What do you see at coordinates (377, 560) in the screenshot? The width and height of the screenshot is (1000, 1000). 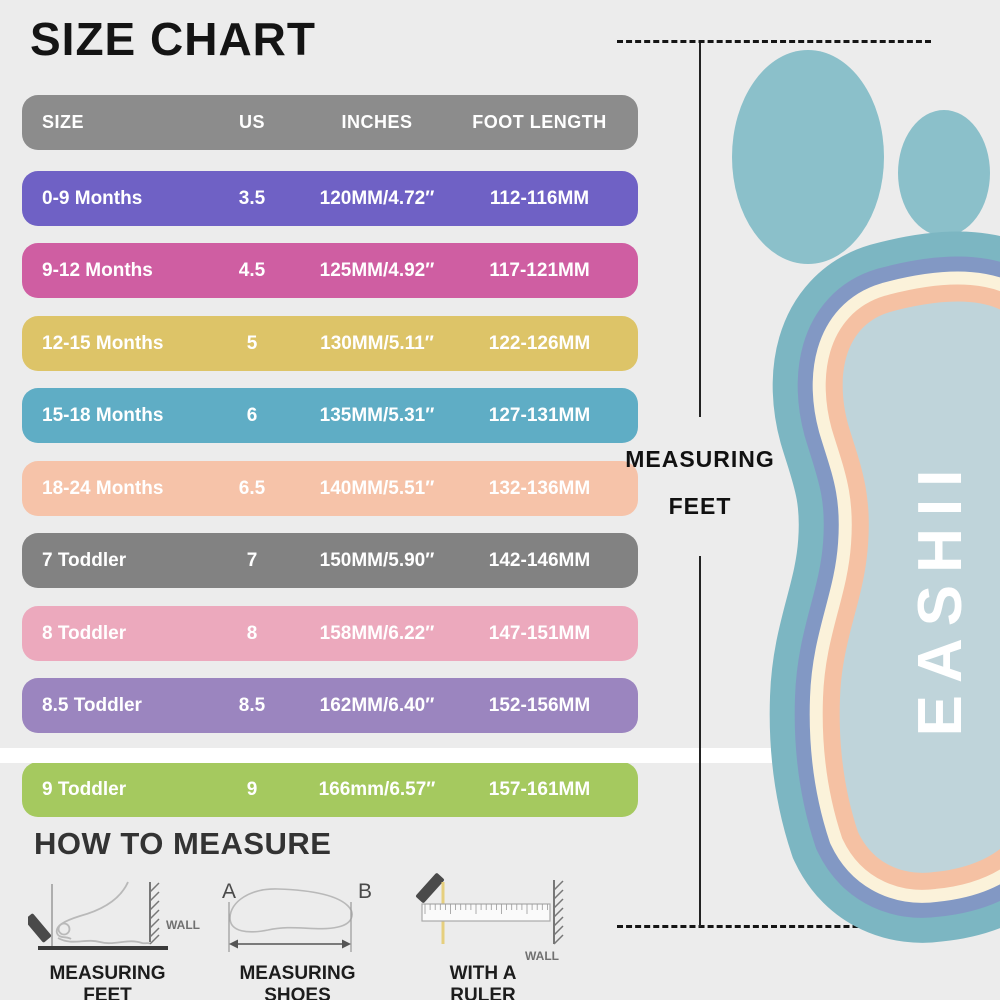 I see `cell-inches: 150MM/5.90″` at bounding box center [377, 560].